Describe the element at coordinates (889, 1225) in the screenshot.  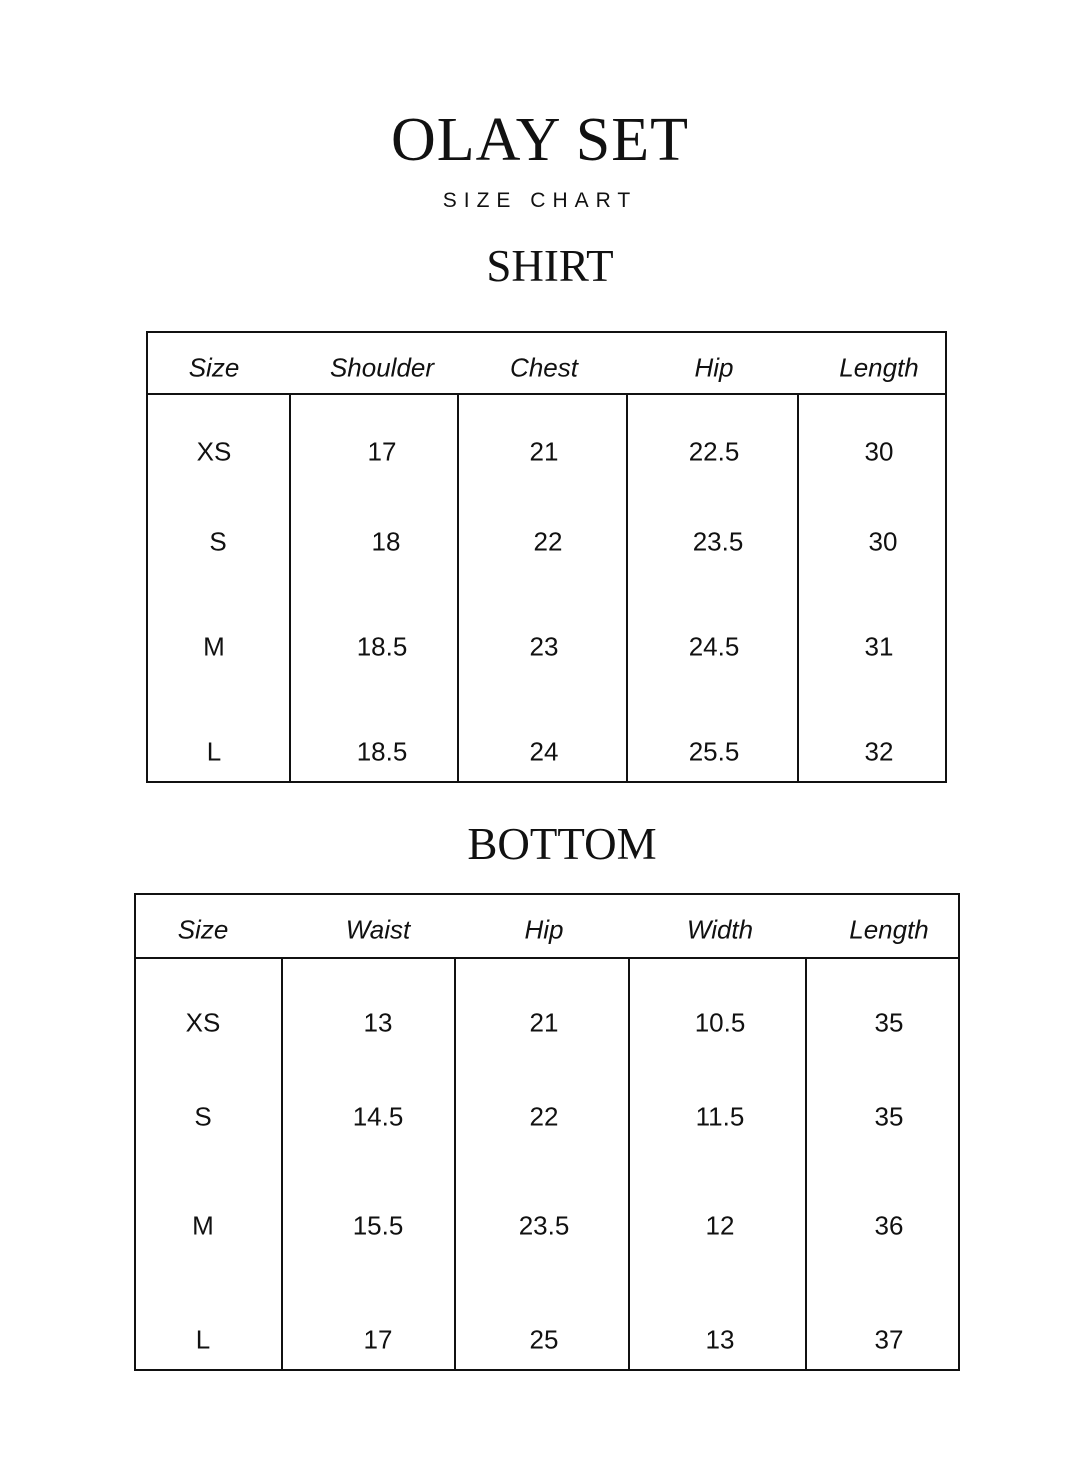
I see `table-cell: 36` at that location.